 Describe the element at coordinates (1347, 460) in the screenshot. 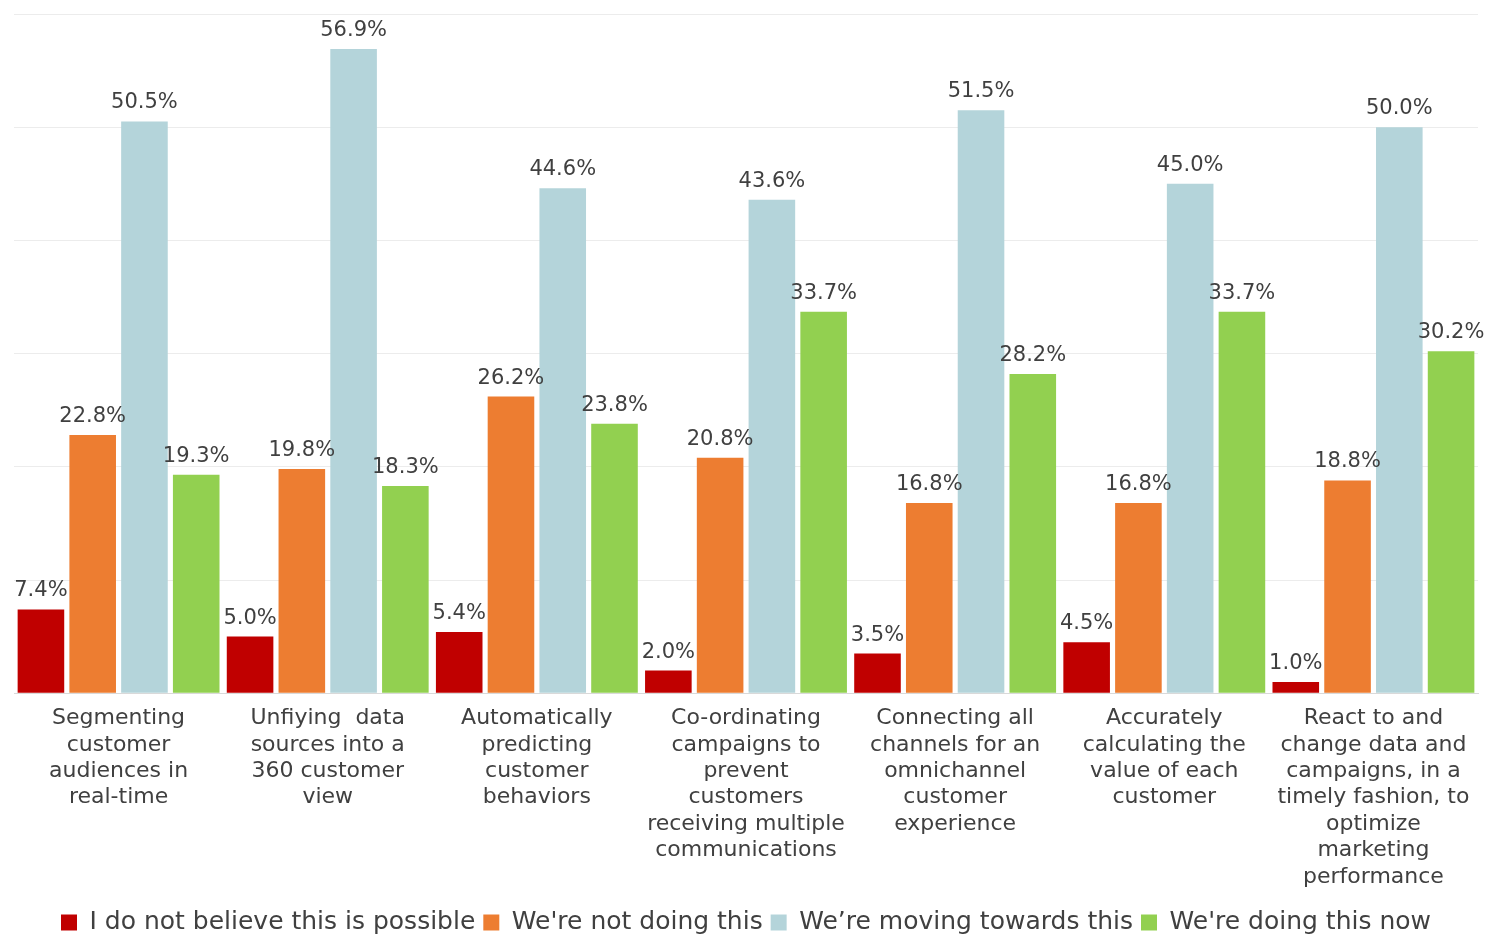

I see `data-label: 18.8%` at that location.